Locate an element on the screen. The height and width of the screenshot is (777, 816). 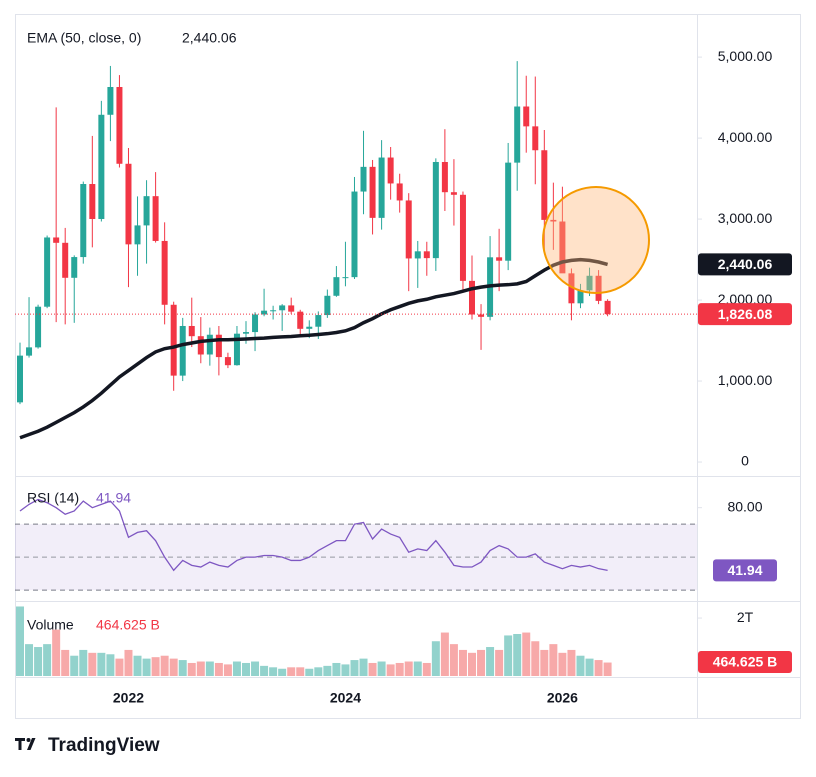
ema-value: 2,440.06 is located at coordinates (209, 38).